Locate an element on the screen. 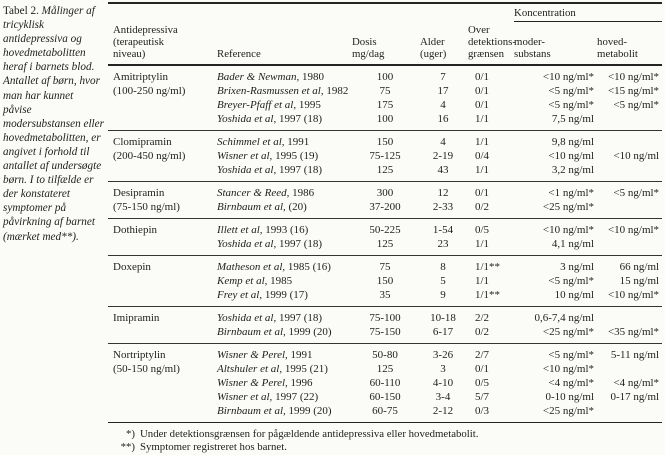 The image size is (665, 455). dose-value: 100 is located at coordinates (385, 118).